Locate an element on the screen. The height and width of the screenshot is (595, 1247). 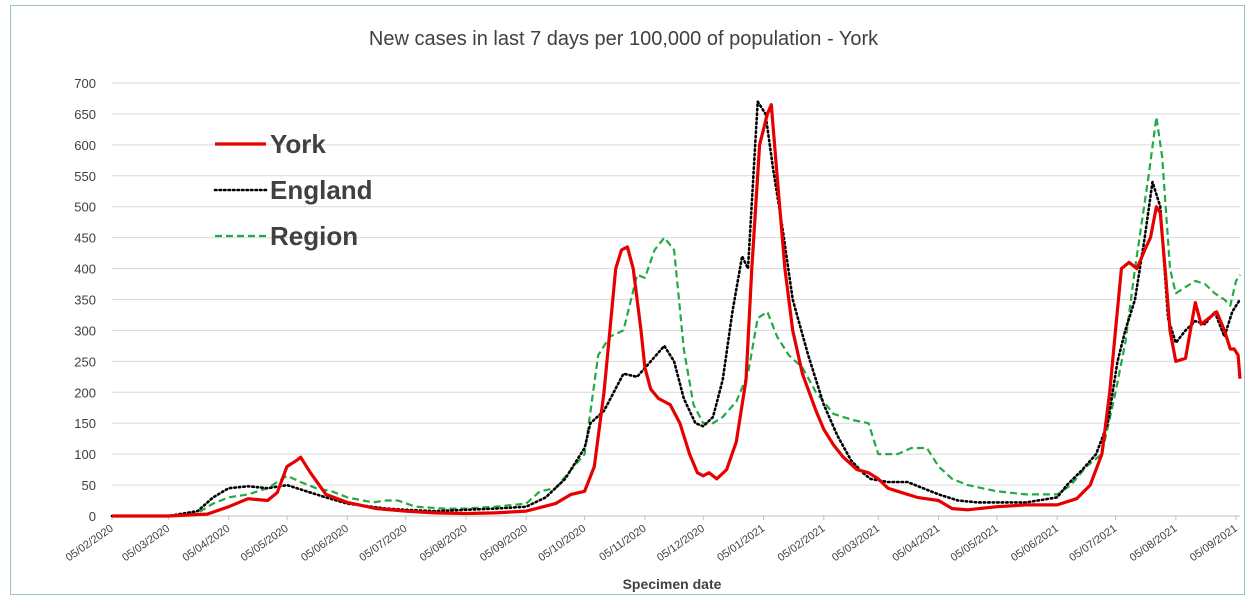
x-tick-label: 05/07/2021 is located at coordinates (1093, 543).